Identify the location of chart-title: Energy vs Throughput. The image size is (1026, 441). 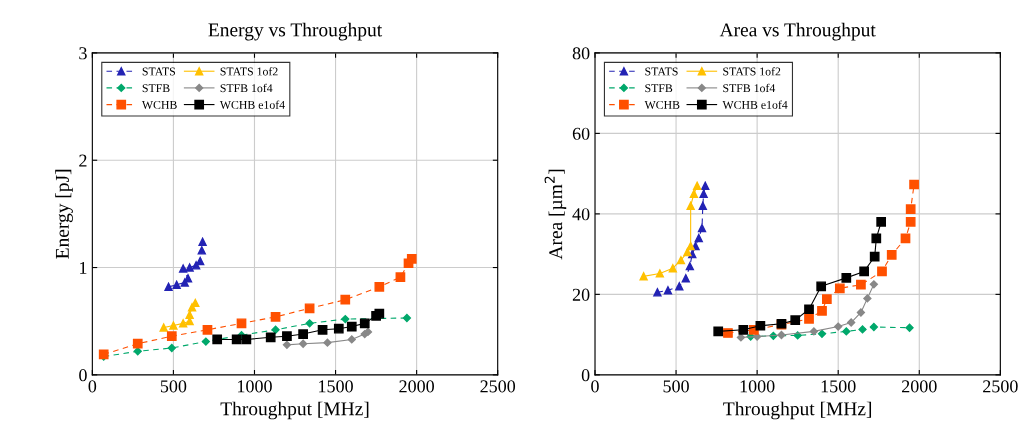
(295, 31).